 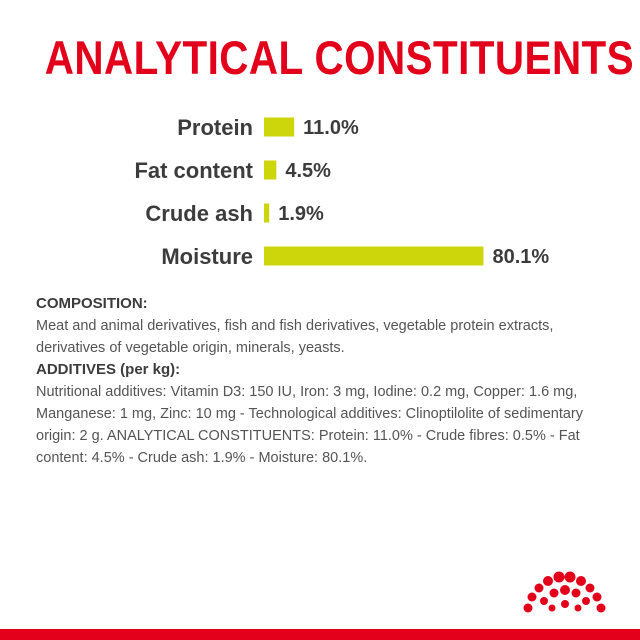 I want to click on bar-protein, so click(x=279, y=127).